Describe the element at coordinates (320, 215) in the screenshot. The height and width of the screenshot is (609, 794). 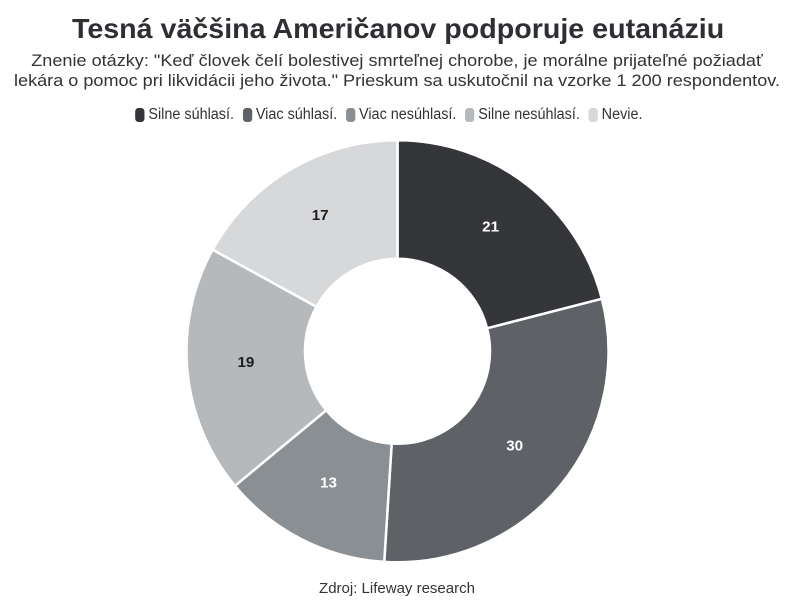
I see `svg-text: 17` at that location.